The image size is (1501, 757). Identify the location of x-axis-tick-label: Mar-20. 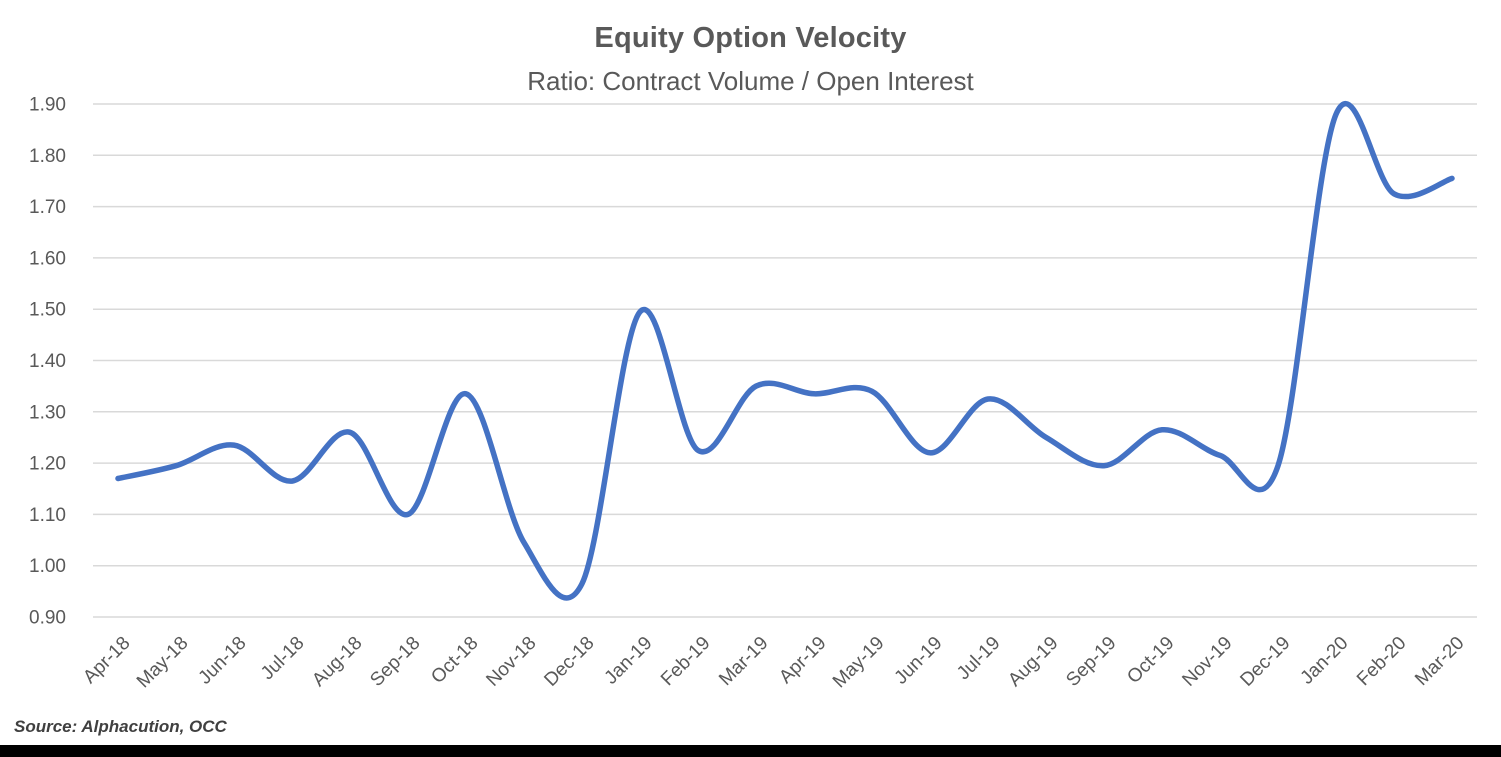
(1439, 661).